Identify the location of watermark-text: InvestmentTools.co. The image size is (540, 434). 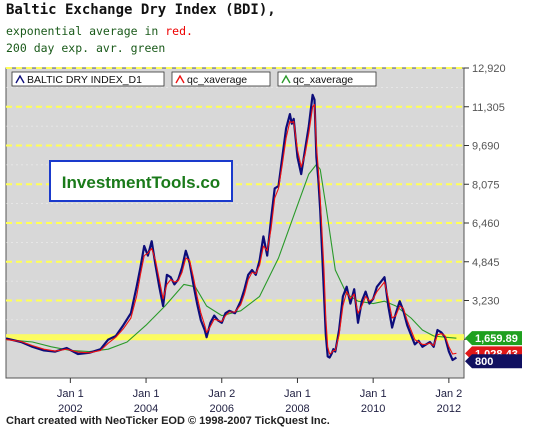
(141, 182).